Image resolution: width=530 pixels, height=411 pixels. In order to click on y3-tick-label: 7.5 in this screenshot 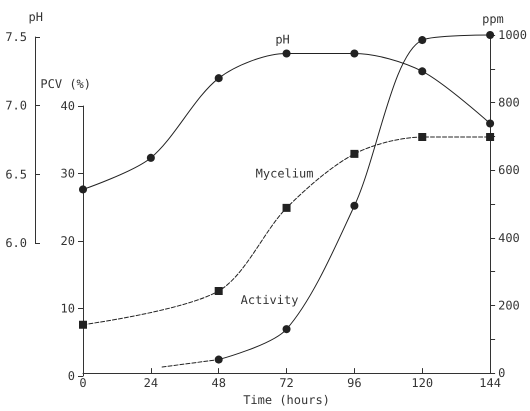, I will do `click(16, 37)`.